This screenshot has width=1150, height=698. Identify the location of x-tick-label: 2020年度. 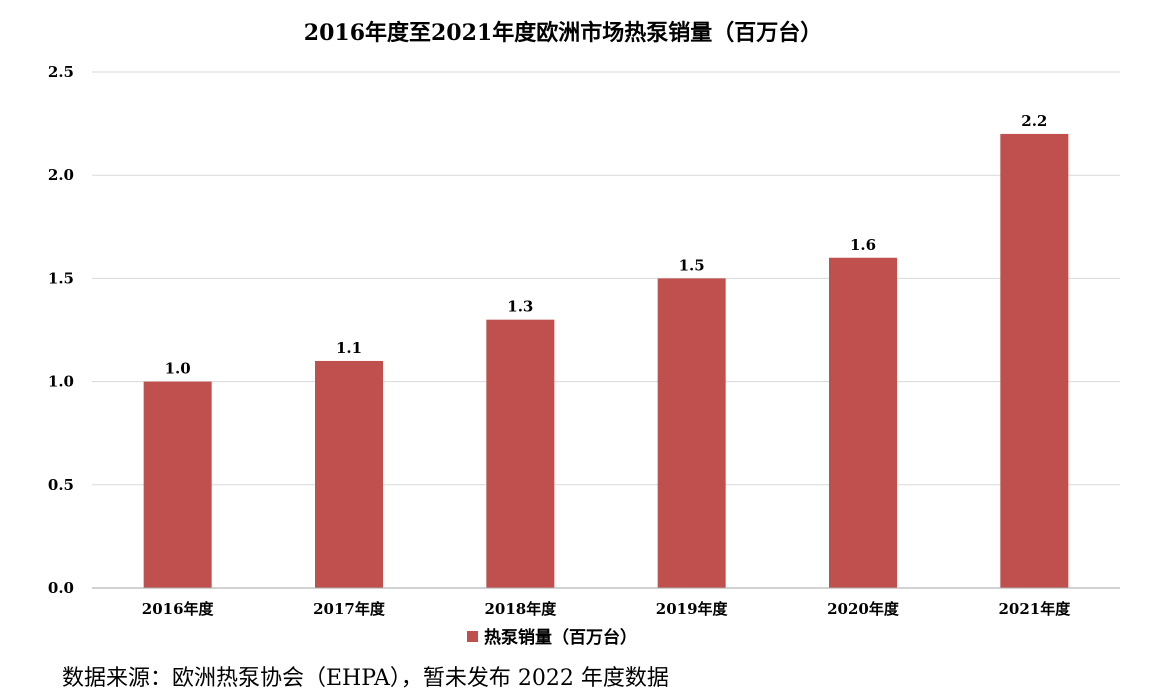
(863, 609).